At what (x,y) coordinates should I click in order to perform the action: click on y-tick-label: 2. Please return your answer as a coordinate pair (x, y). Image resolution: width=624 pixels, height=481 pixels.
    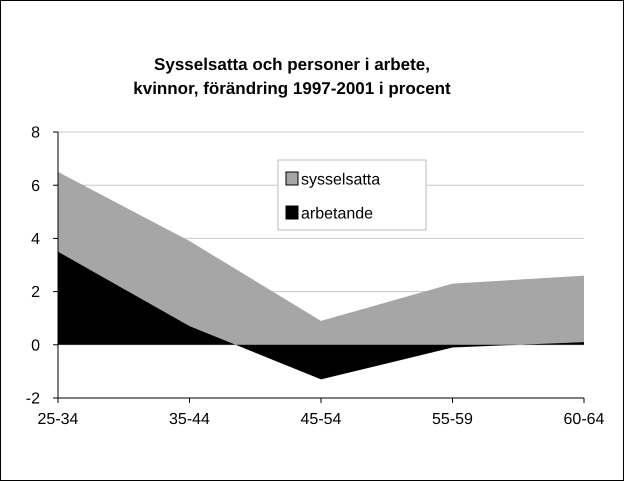
    Looking at the image, I should click on (35, 293).